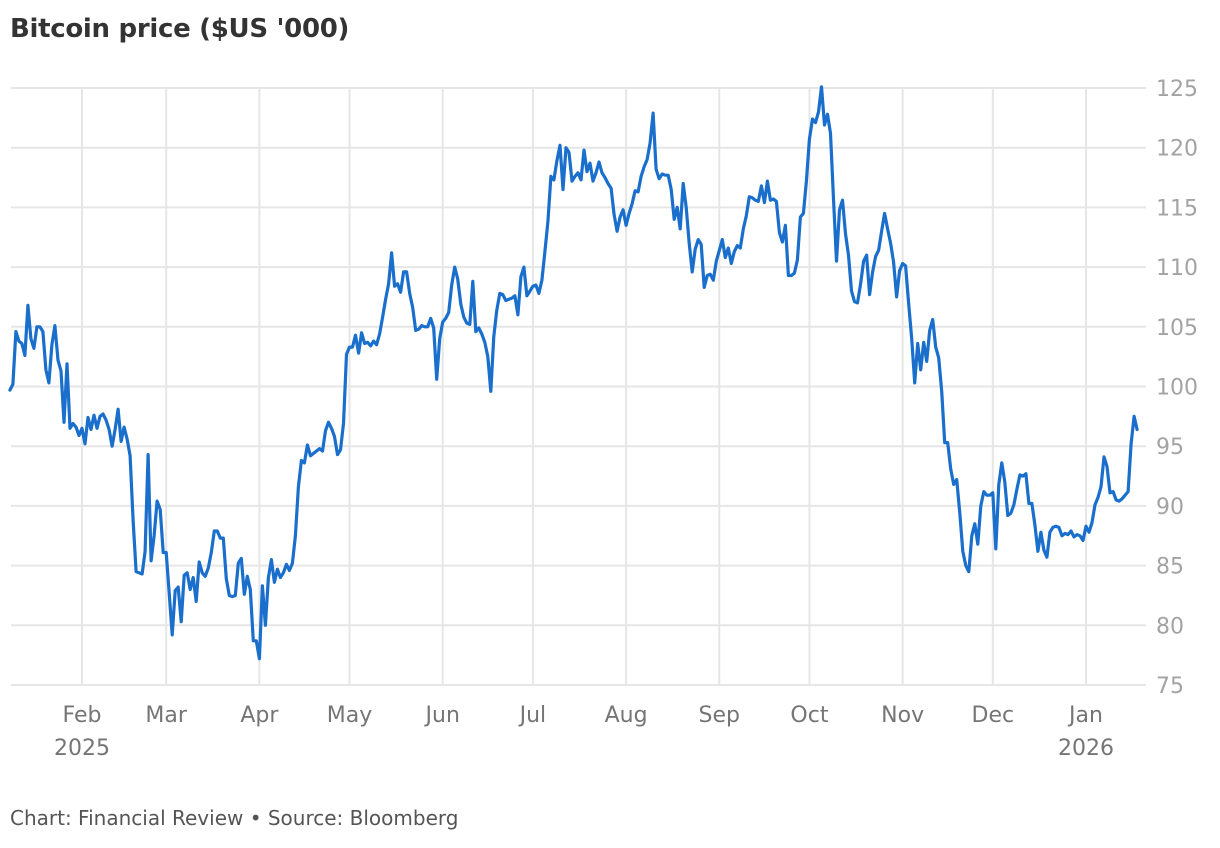 Image resolution: width=1220 pixels, height=848 pixels. I want to click on x-tick-label: Feb, so click(82, 715).